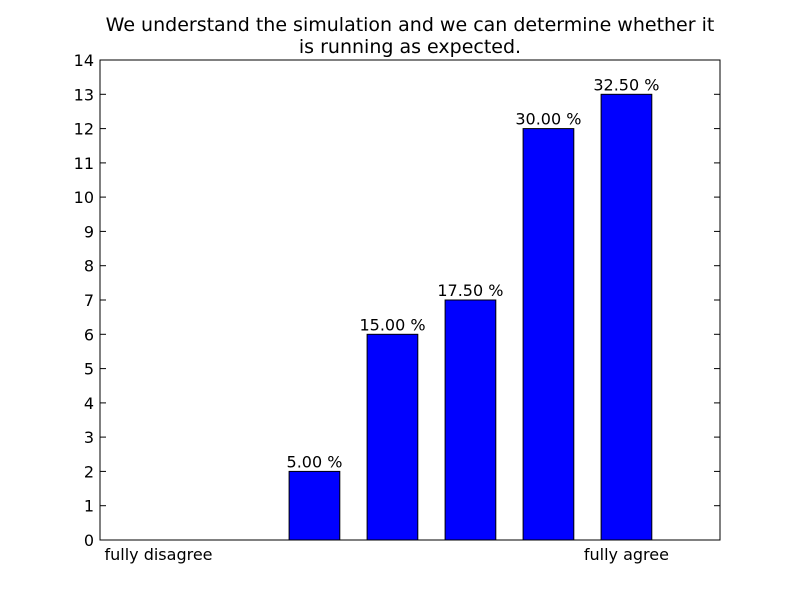 The image size is (800, 600). What do you see at coordinates (89, 540) in the screenshot?
I see `y-tick-label-0: 0` at bounding box center [89, 540].